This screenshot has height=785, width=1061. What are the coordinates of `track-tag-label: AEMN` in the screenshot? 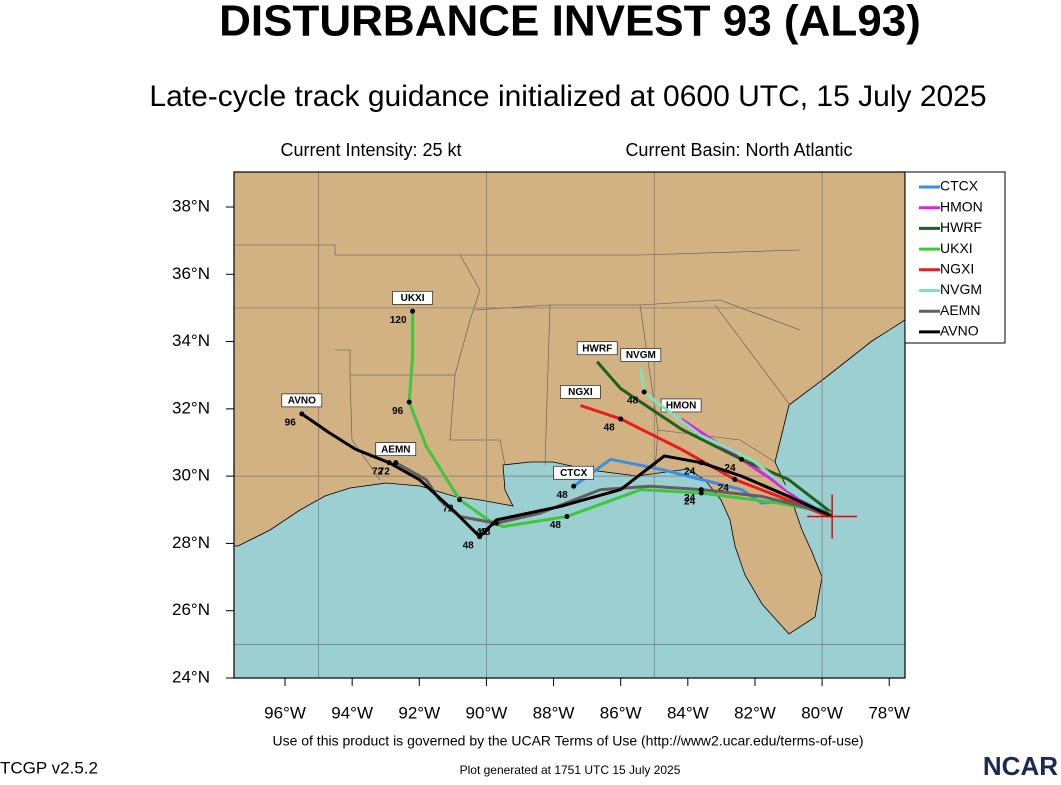 It's located at (395, 449).